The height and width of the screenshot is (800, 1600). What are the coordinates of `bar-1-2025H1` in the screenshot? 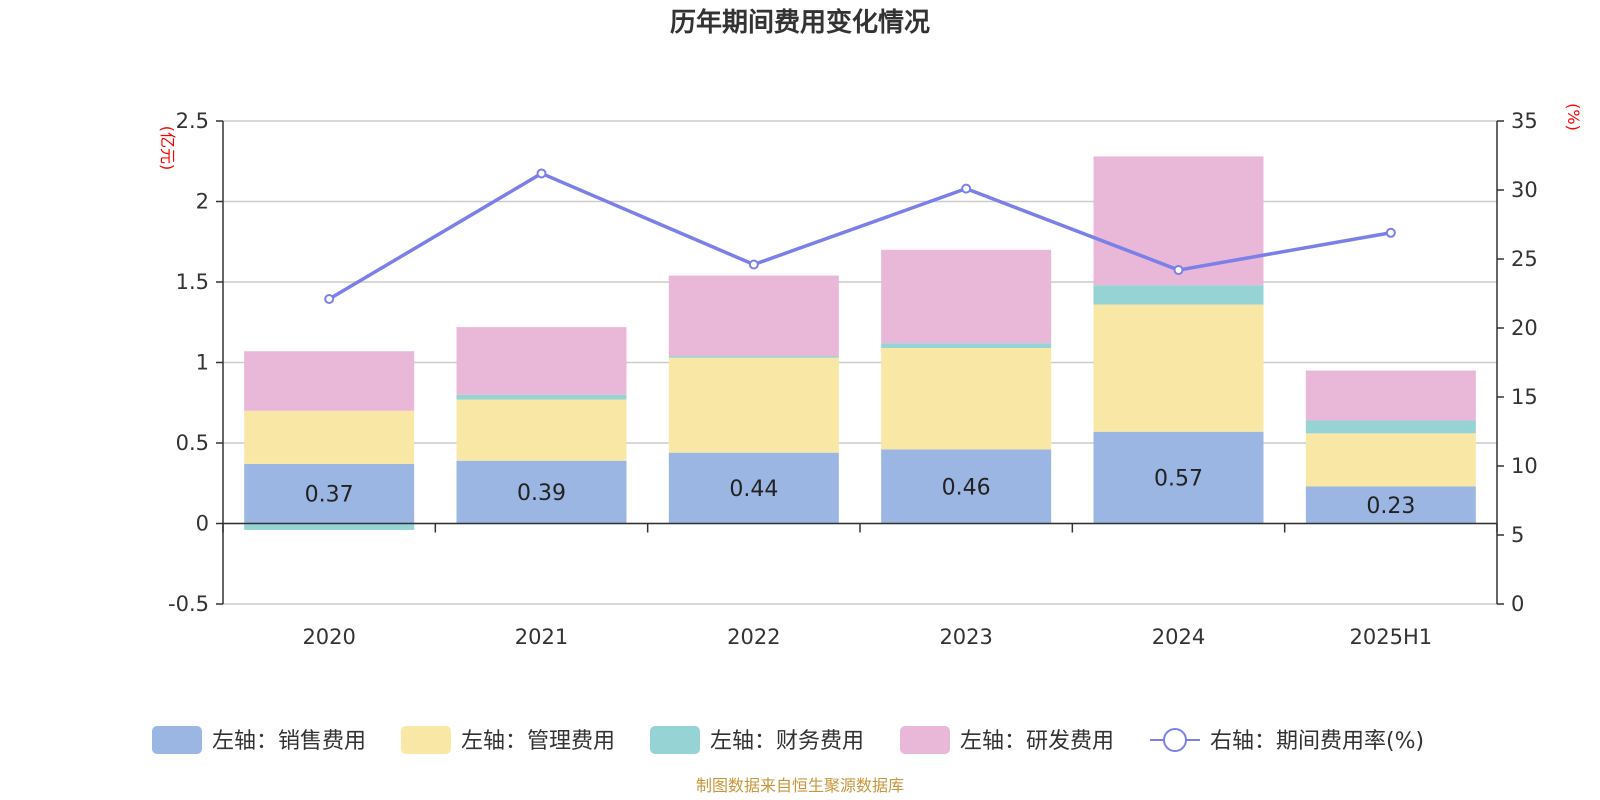 It's located at (1390, 460).